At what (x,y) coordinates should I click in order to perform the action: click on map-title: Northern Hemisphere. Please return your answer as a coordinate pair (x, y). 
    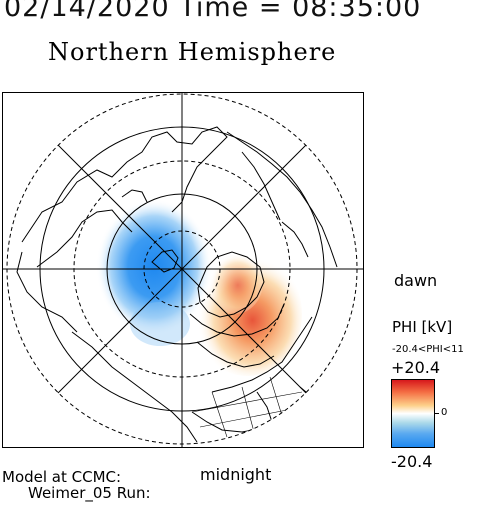
    Looking at the image, I should click on (192, 52).